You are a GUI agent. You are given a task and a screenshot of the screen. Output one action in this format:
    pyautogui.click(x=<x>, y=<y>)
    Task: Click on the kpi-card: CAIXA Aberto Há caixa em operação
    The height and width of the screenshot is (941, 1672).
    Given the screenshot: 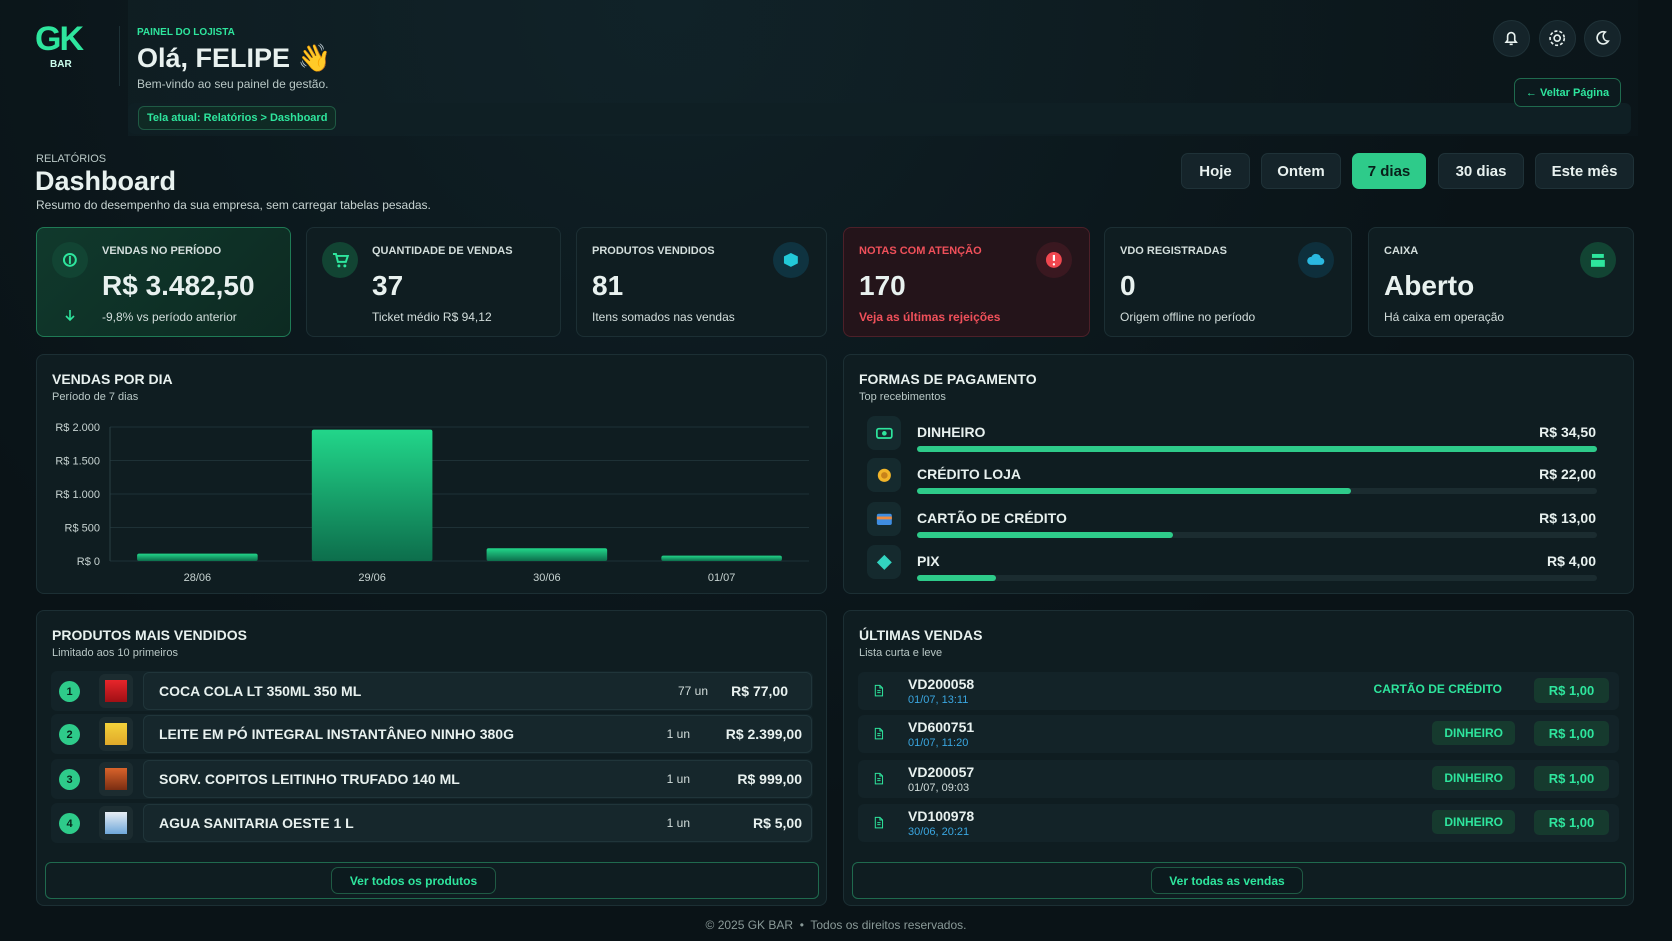 What is the action you would take?
    pyautogui.click(x=1501, y=282)
    